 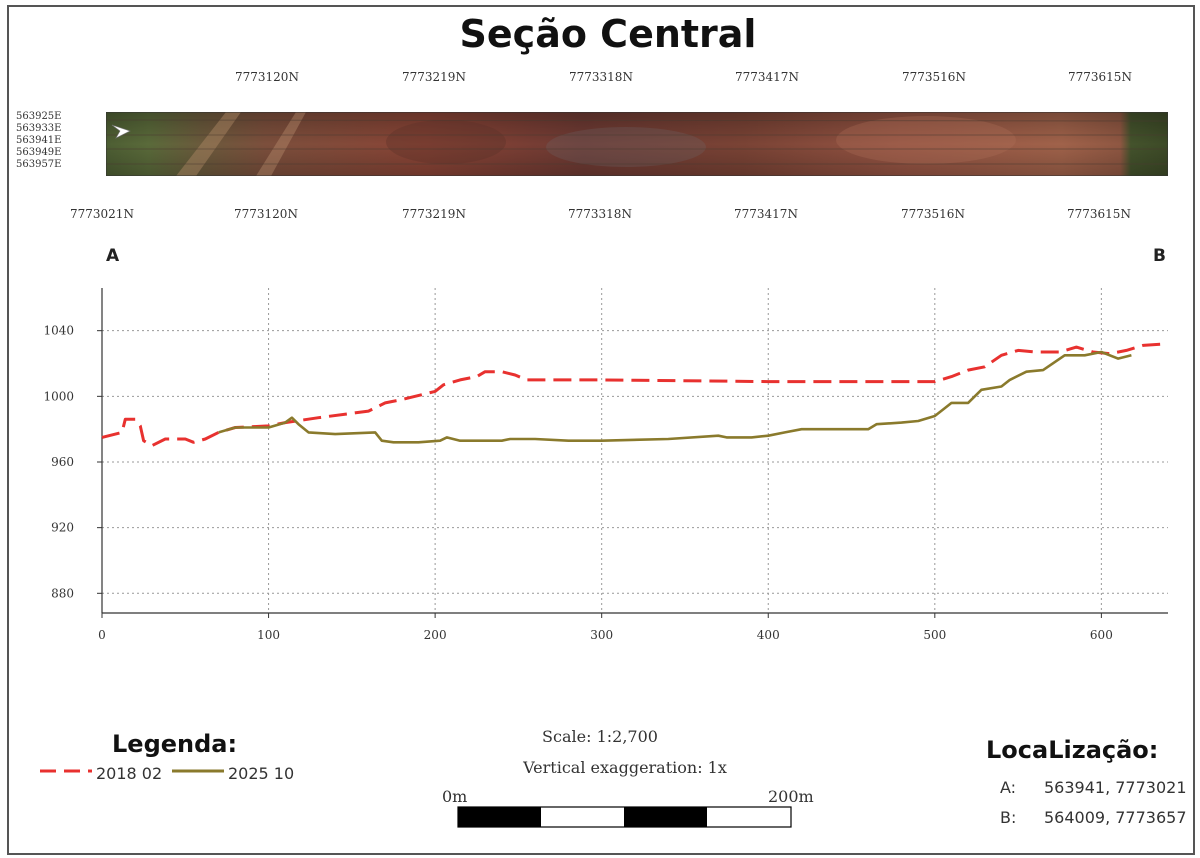 What do you see at coordinates (66, 771) in the screenshot?
I see `legend-swatch-2018` at bounding box center [66, 771].